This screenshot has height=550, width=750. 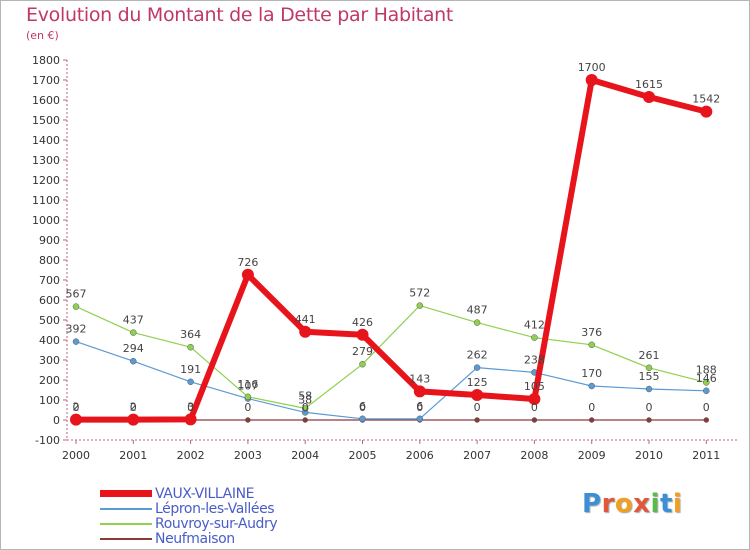 What do you see at coordinates (592, 67) in the screenshot?
I see `data-label: 1700` at bounding box center [592, 67].